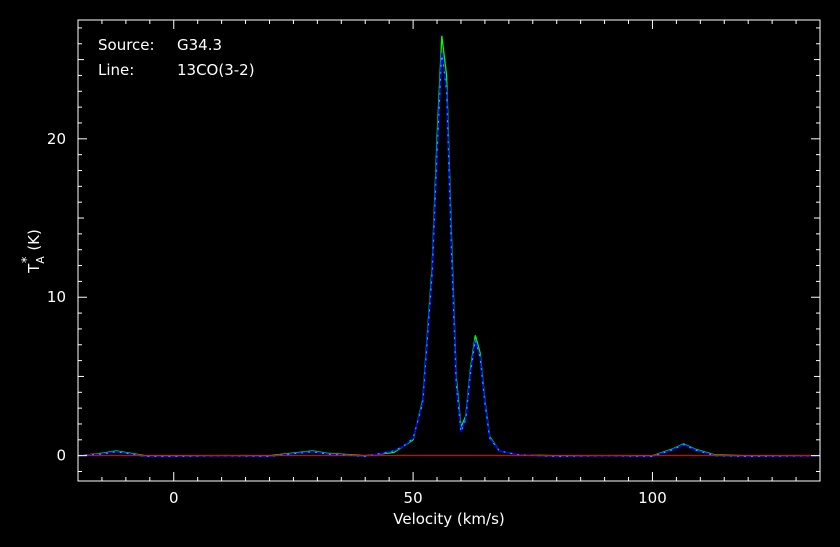 Image resolution: width=840 pixels, height=547 pixels. Describe the element at coordinates (126, 45) in the screenshot. I see `source-annotation-label: Source:` at that location.